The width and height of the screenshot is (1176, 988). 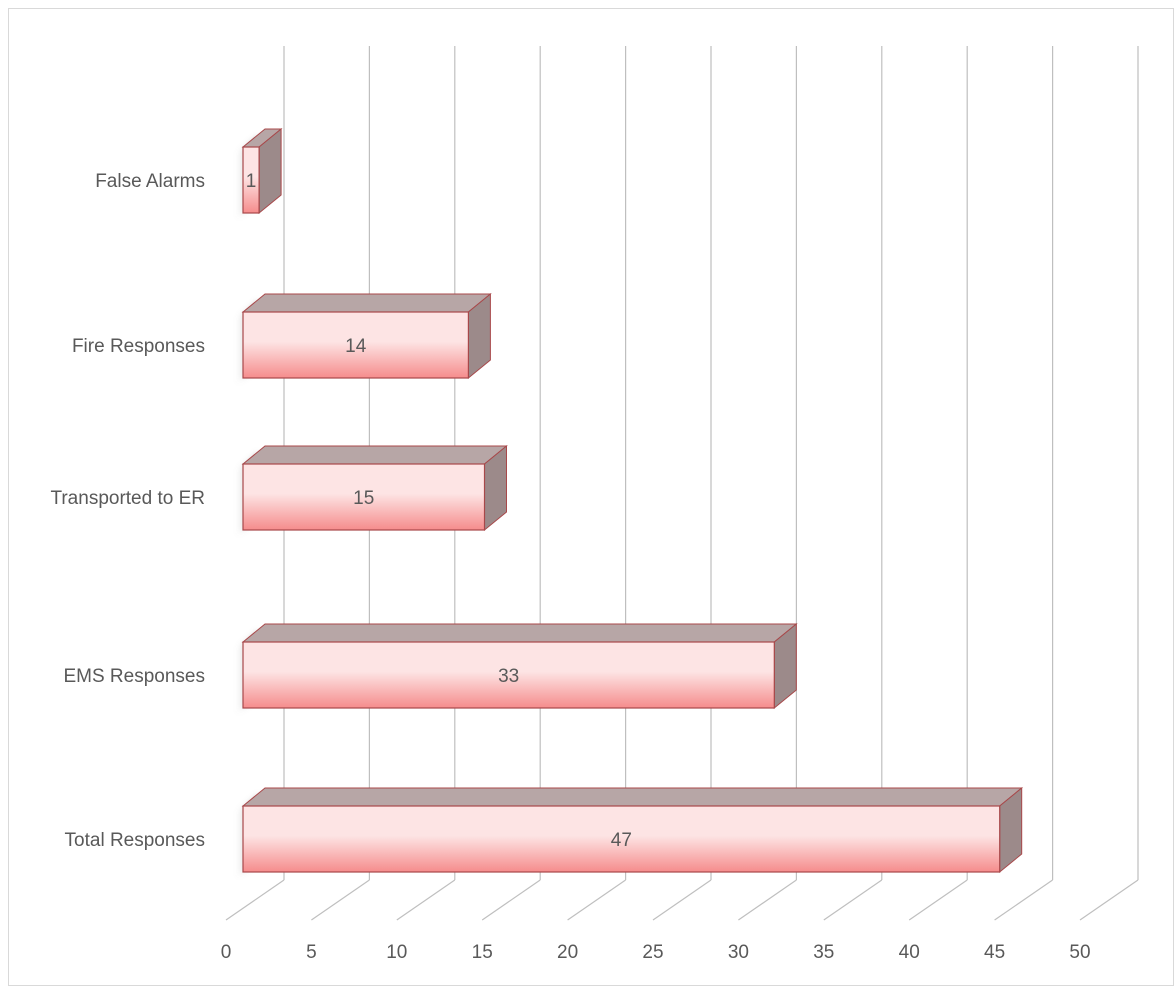 I want to click on data-label: 14, so click(x=356, y=346).